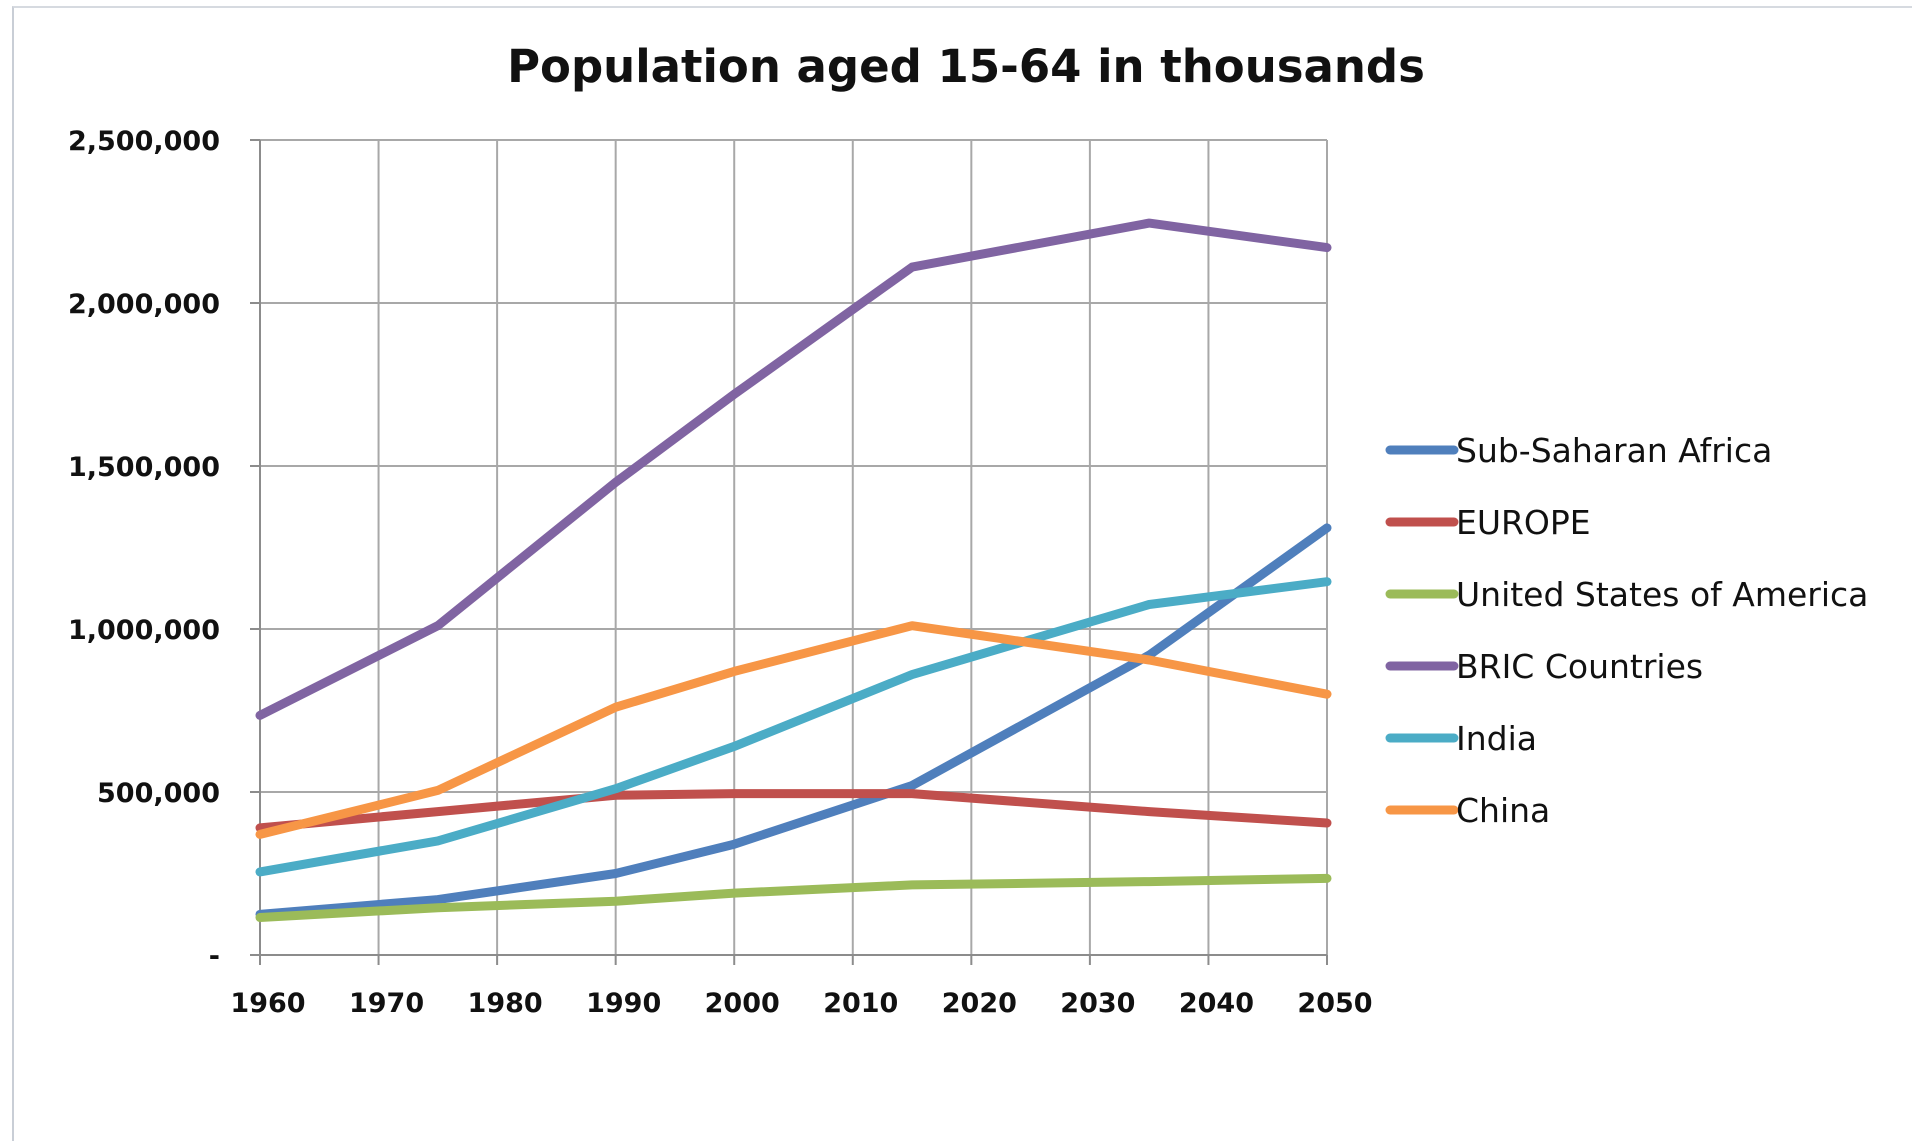 This screenshot has width=1918, height=1147. What do you see at coordinates (742, 1003) in the screenshot?
I see `x-tick-label: 2000` at bounding box center [742, 1003].